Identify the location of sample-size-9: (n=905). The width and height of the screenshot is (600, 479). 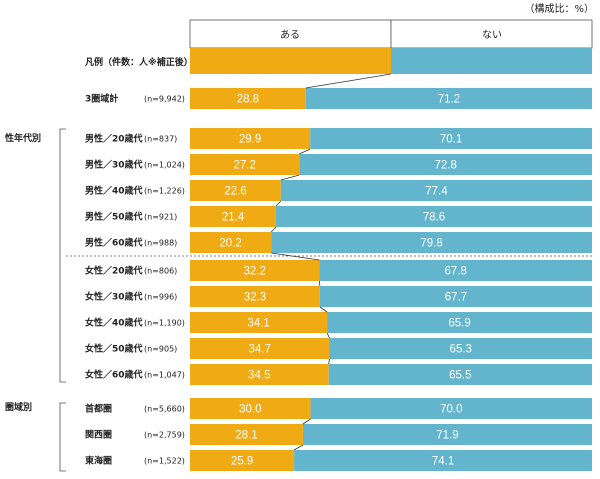
(160, 349).